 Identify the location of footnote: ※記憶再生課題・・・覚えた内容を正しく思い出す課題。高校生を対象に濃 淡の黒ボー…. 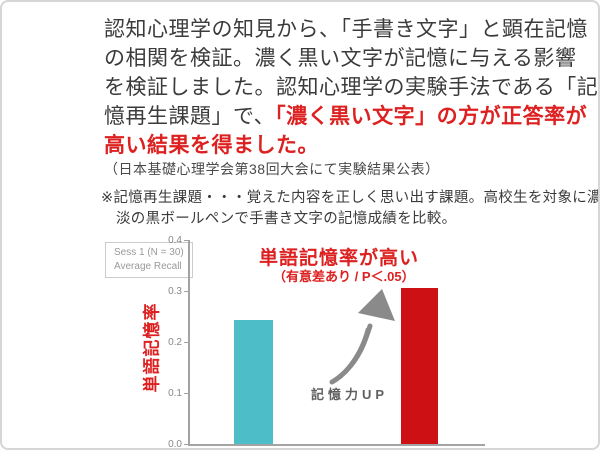
(350, 209).